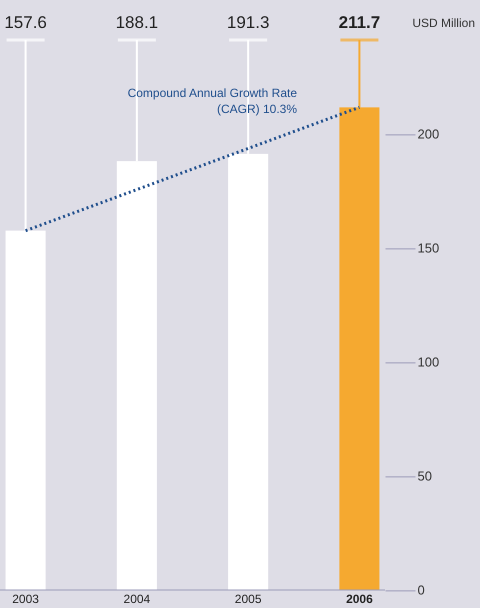 The width and height of the screenshot is (480, 608). I want to click on y-tick-label: 100, so click(429, 362).